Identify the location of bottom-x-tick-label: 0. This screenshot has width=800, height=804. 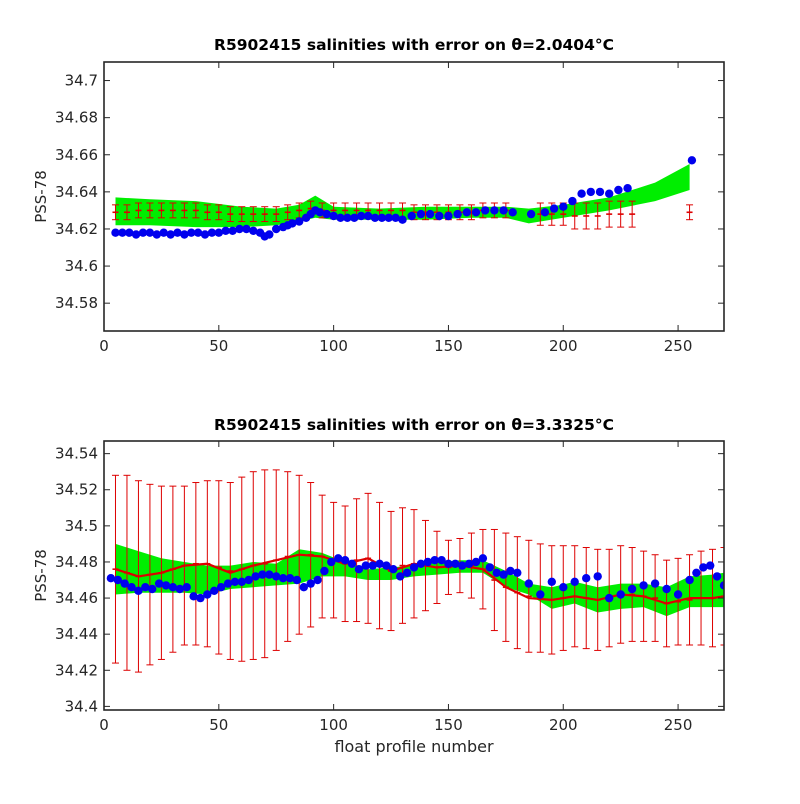
(104, 725).